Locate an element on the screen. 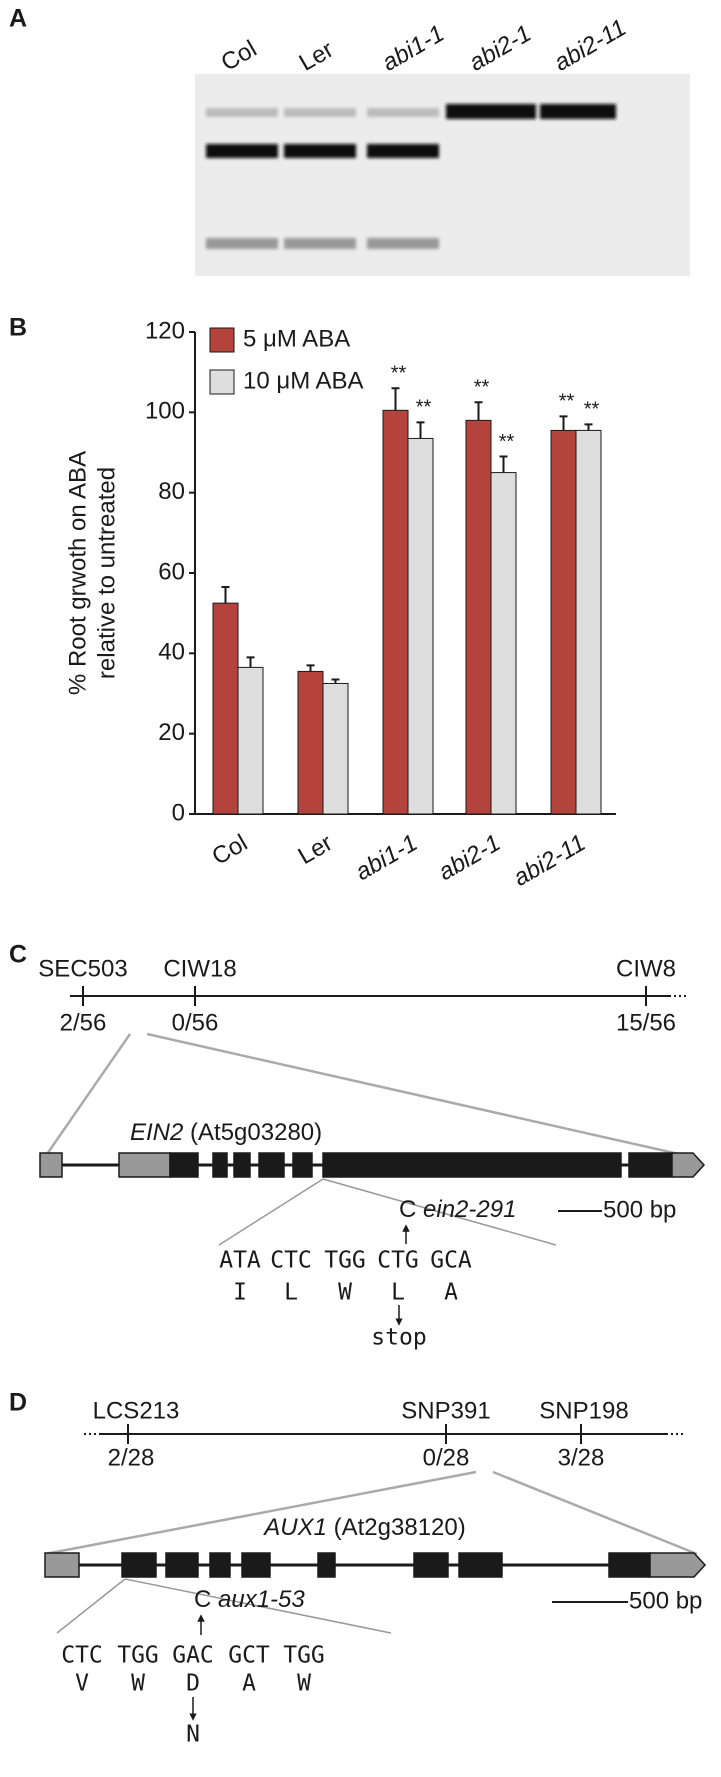  panel-label: B is located at coordinates (18, 328).